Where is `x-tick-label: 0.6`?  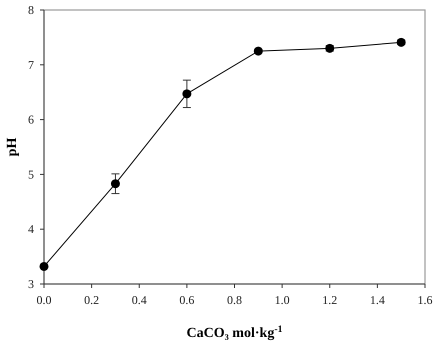
x-tick-label: 0.6 is located at coordinates (186, 300).